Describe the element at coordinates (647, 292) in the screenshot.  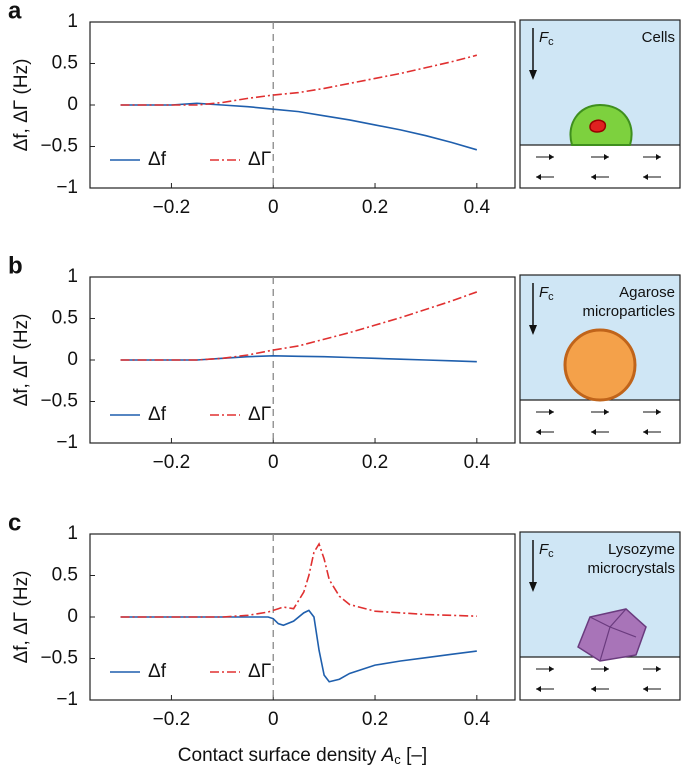
I see `inset-label: Agarose` at that location.